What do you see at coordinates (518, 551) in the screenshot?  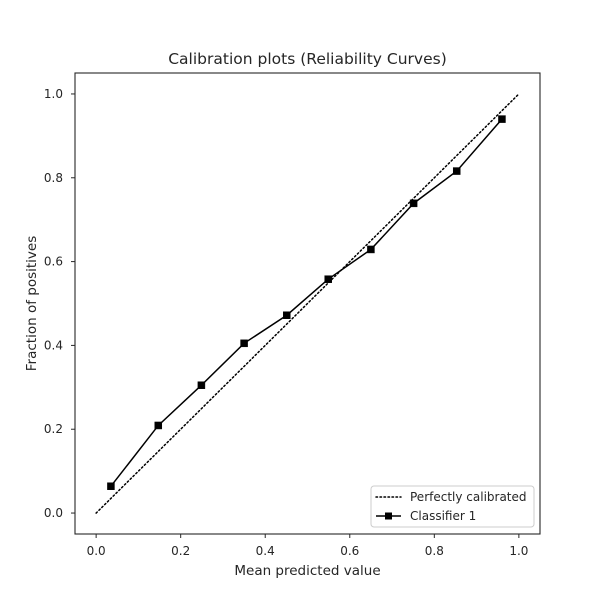 I see `x-tick-label: 1.0` at bounding box center [518, 551].